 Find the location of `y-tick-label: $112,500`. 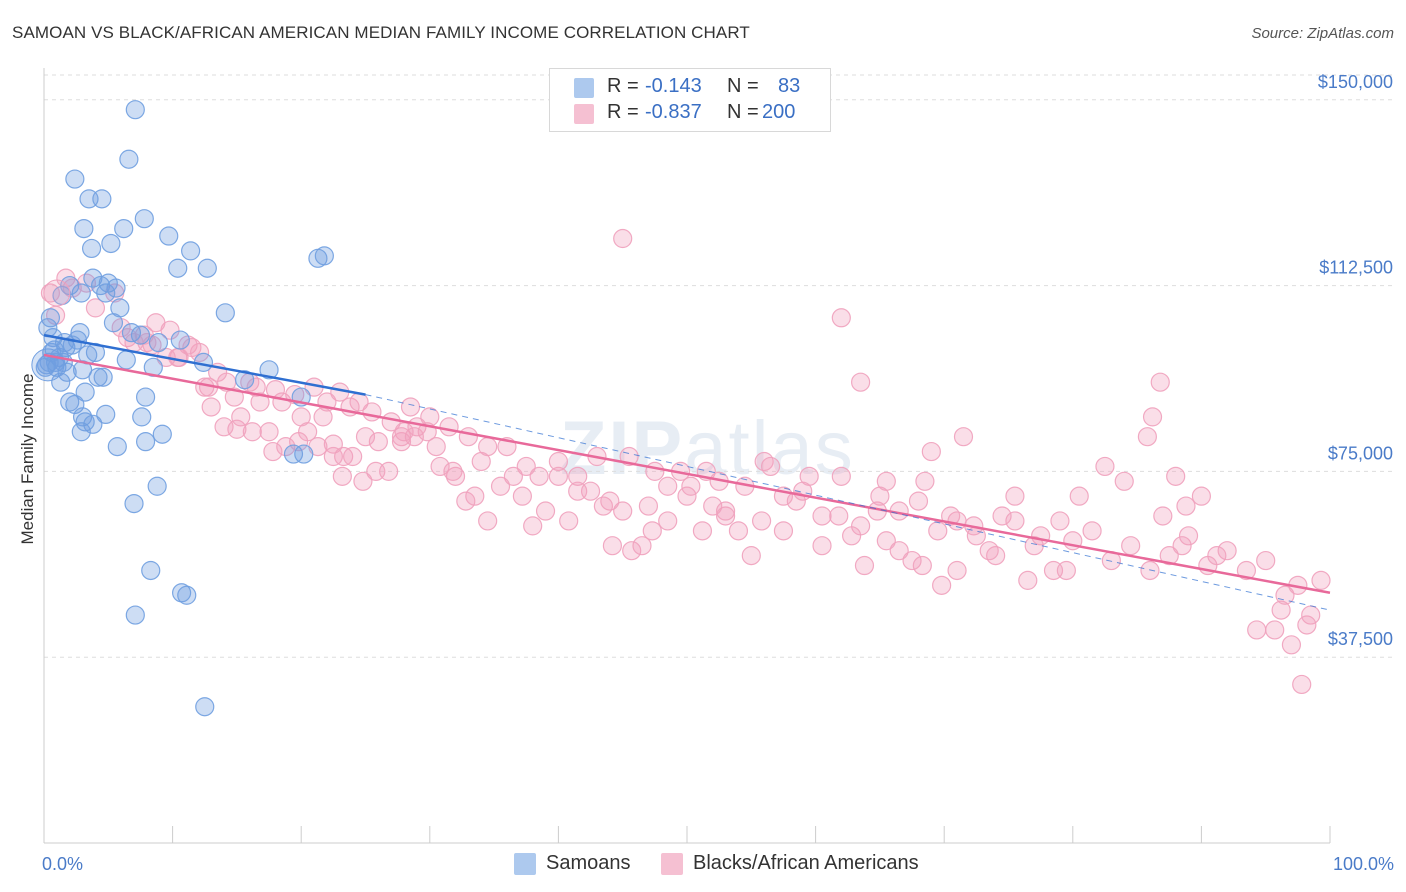

y-tick-label: $112,500 is located at coordinates (1356, 268).